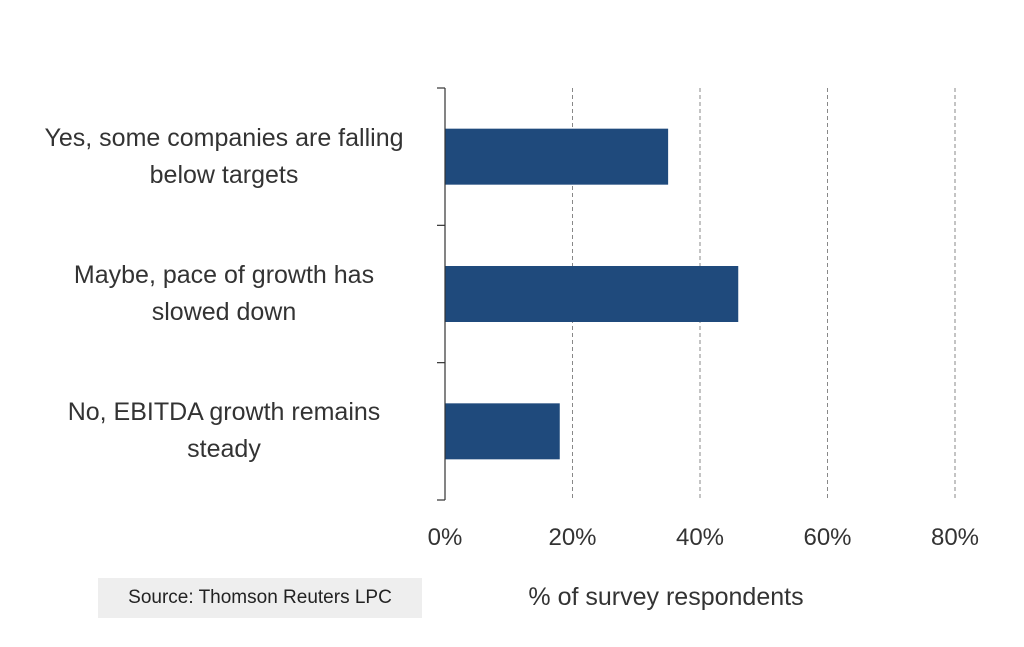  I want to click on bars, so click(592, 294).